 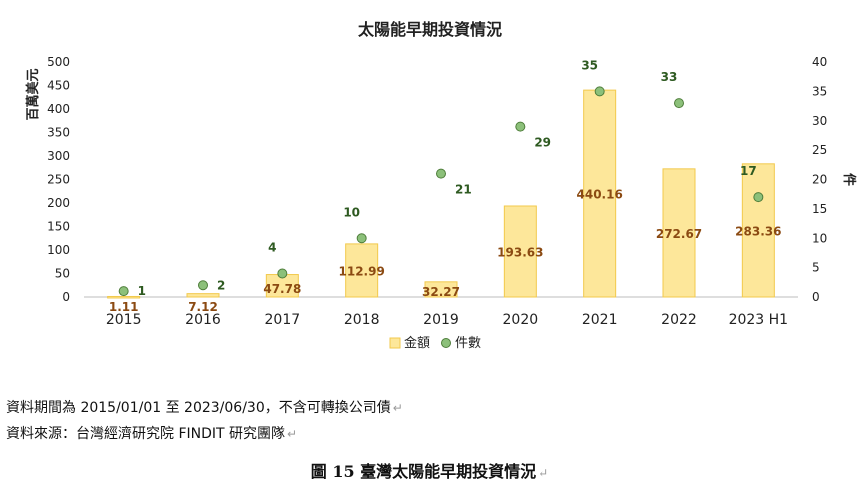 I want to click on bar-value-label: 272.67, so click(x=679, y=234).